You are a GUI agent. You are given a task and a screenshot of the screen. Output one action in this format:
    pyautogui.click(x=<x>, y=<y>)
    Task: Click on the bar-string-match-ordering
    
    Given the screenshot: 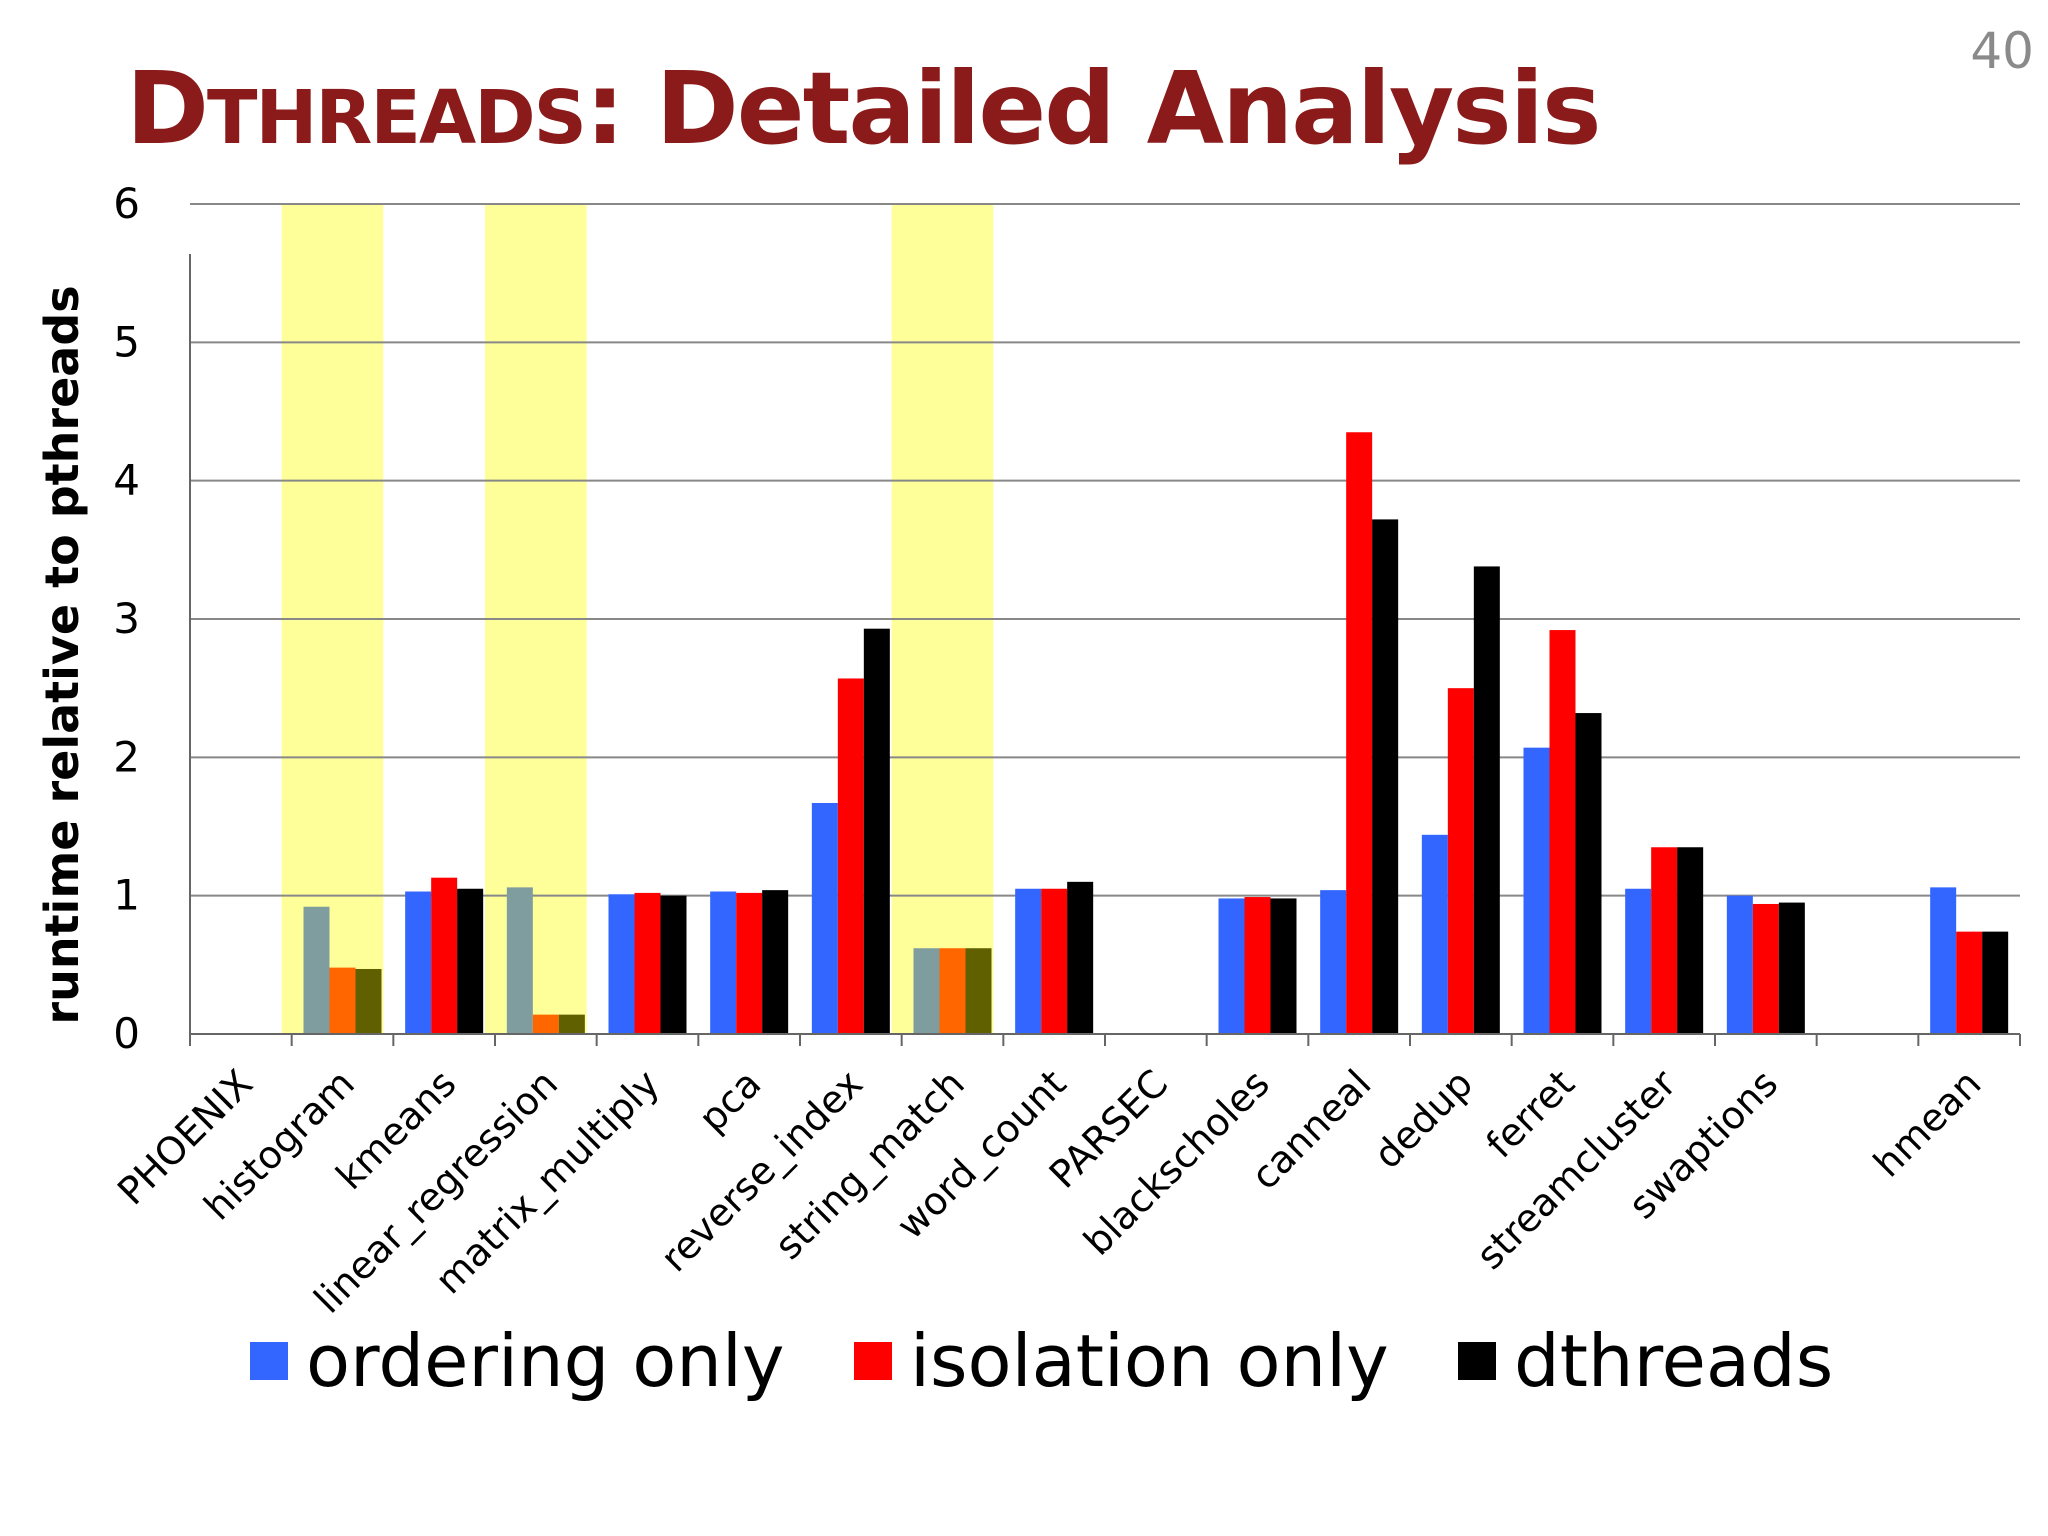 What is the action you would take?
    pyautogui.click(x=926, y=991)
    